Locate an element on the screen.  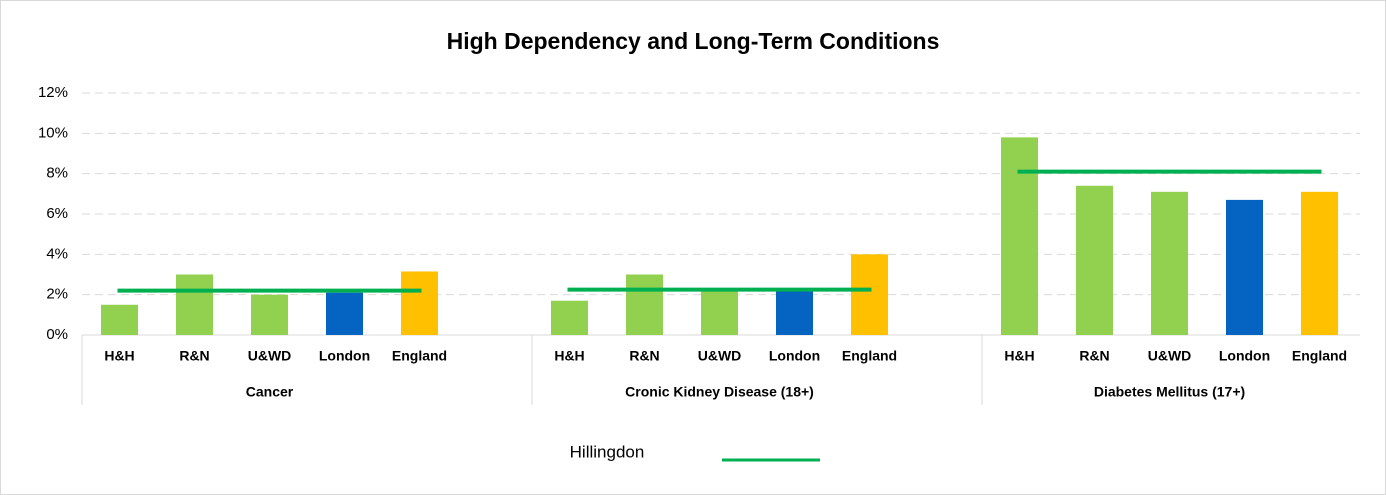
y-tick-label: 10% is located at coordinates (53, 132).